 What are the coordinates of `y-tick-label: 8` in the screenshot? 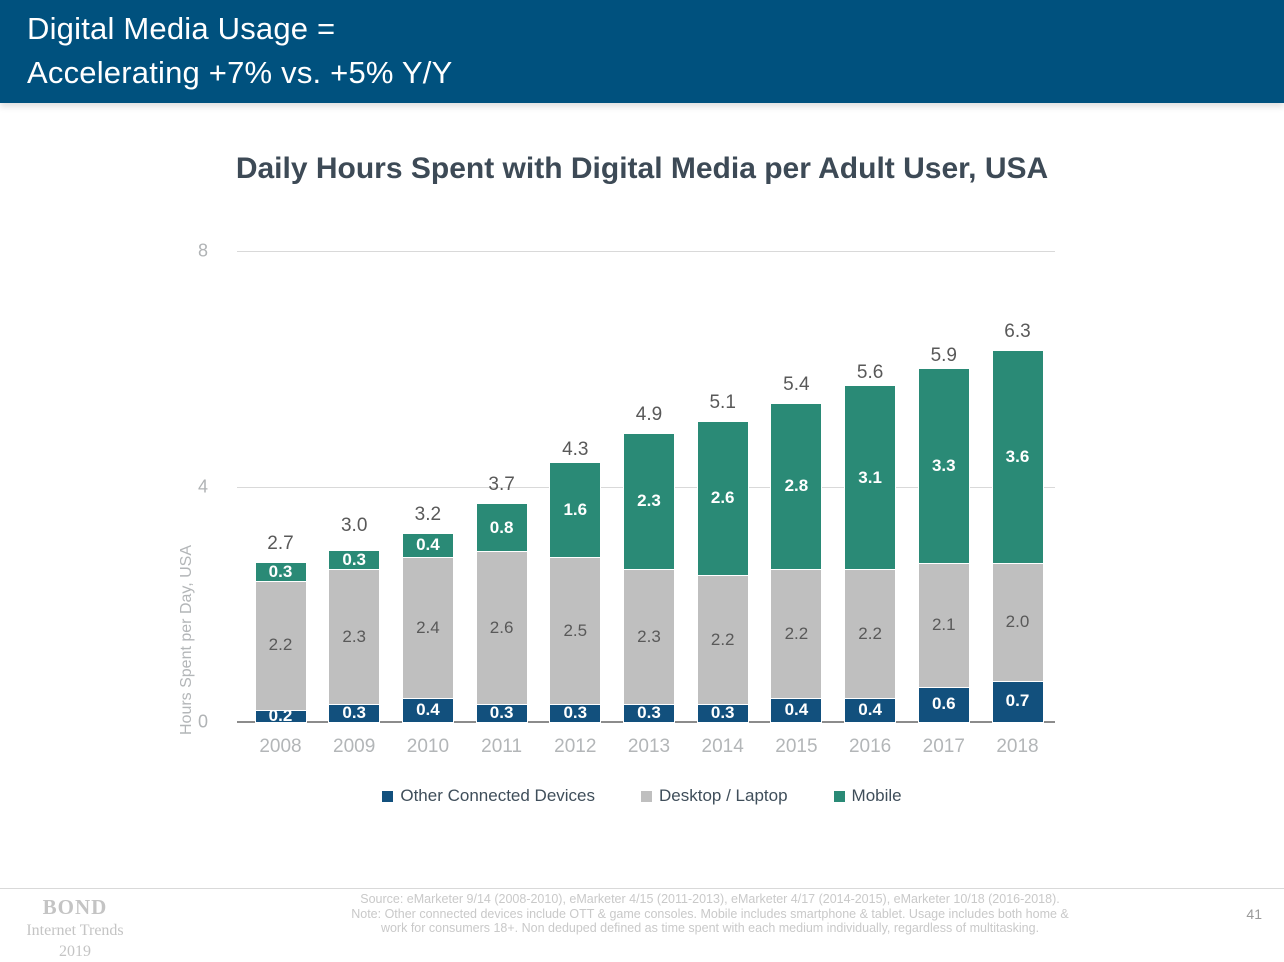 It's located at (202, 250).